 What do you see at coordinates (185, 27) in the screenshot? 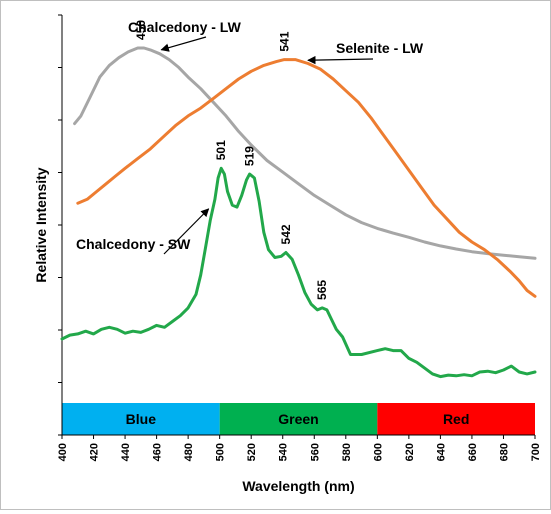
I see `annotation-label-0: Chalcedony - LW` at bounding box center [185, 27].